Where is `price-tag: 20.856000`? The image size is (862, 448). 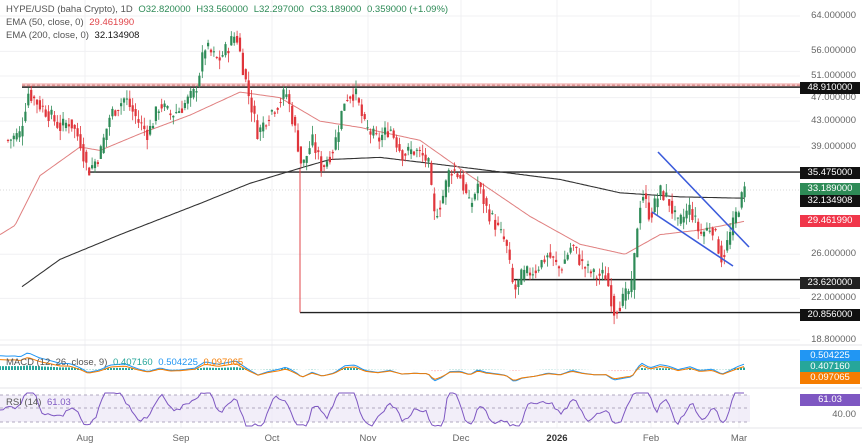 price-tag: 20.856000 is located at coordinates (830, 315).